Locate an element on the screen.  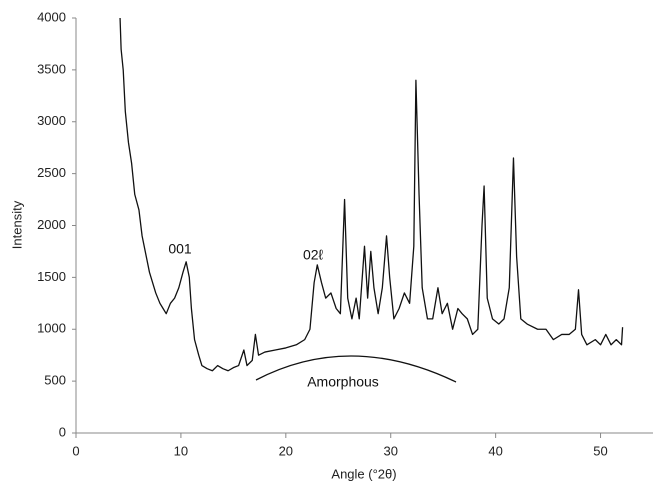
y-tick-label: 1500 is located at coordinates (51, 276).